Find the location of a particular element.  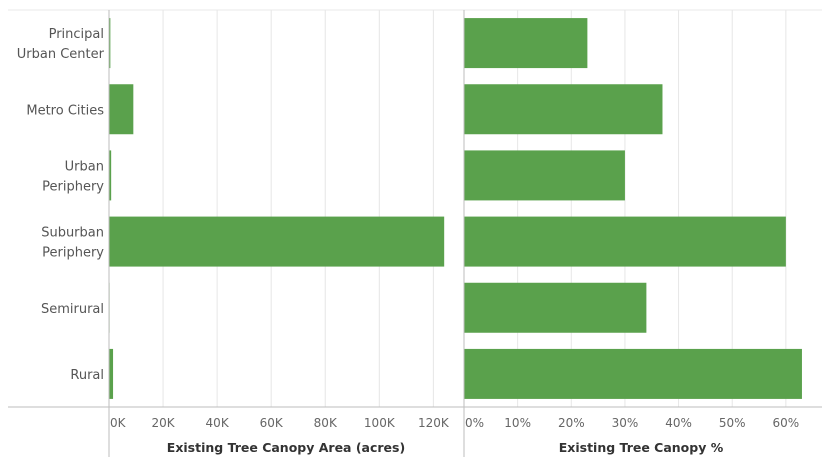

category-label-line: Semirural is located at coordinates (72, 309).